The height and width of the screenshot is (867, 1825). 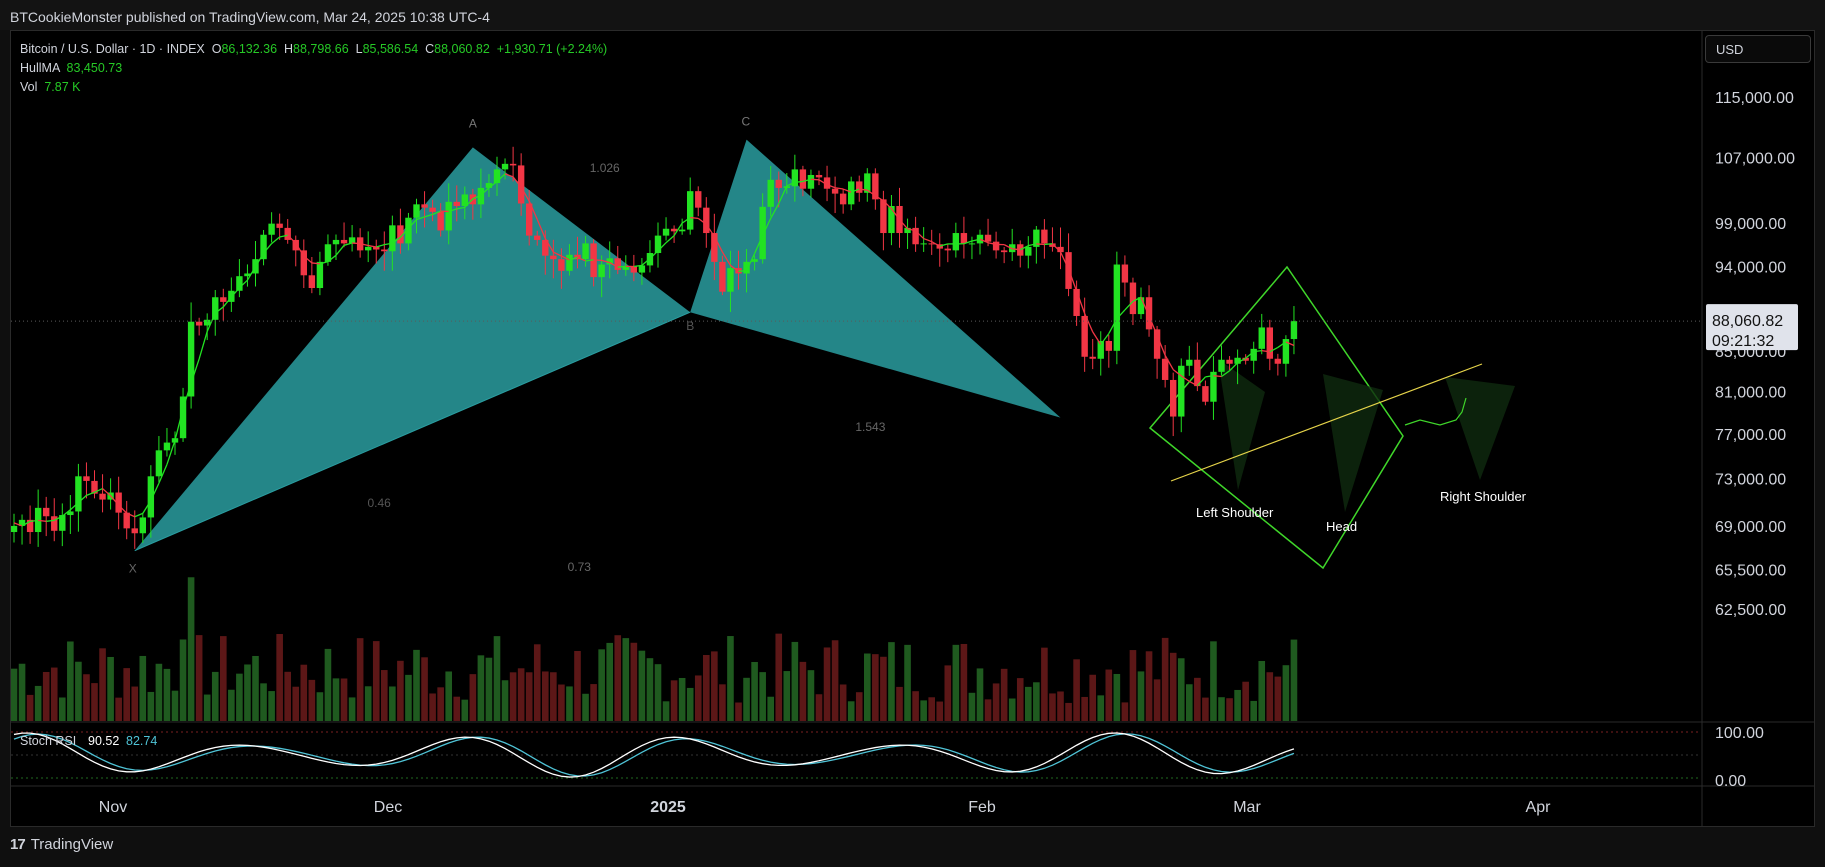 What do you see at coordinates (321, 49) in the screenshot?
I see `high-value: 88,798.66` at bounding box center [321, 49].